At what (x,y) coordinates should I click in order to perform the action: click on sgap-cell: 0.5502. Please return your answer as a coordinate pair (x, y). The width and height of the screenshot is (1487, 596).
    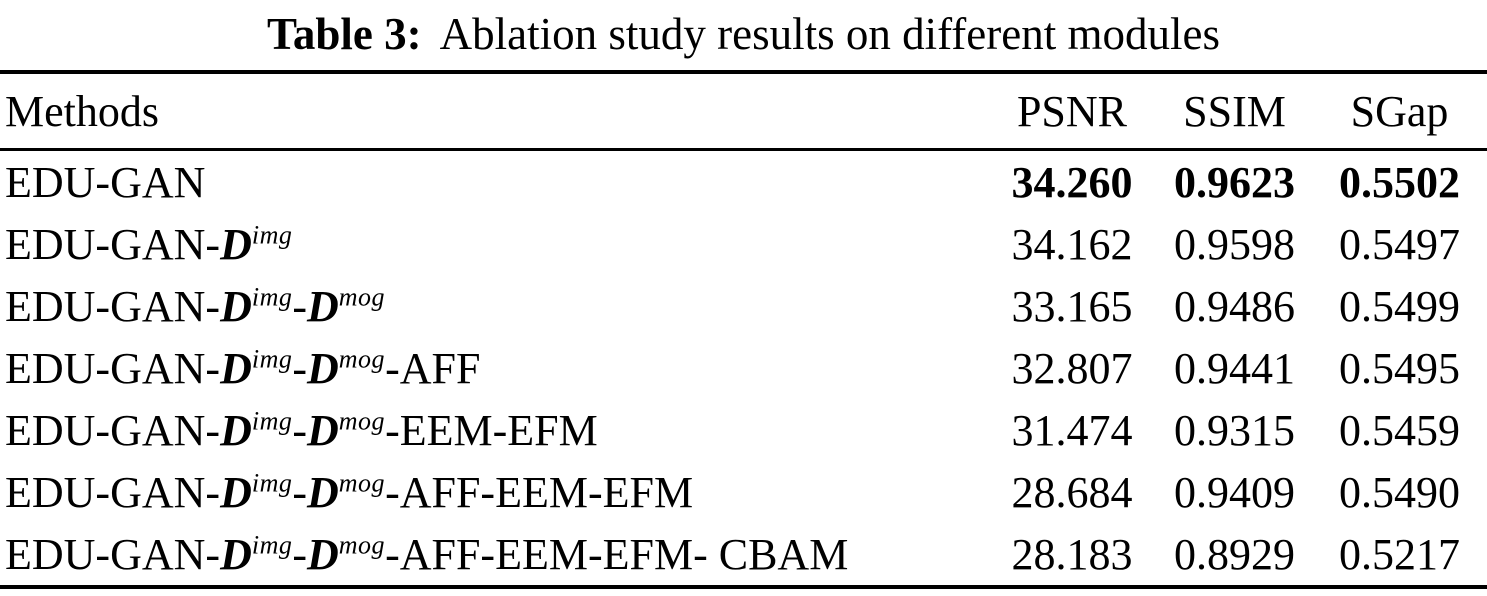
    Looking at the image, I should click on (1399, 182).